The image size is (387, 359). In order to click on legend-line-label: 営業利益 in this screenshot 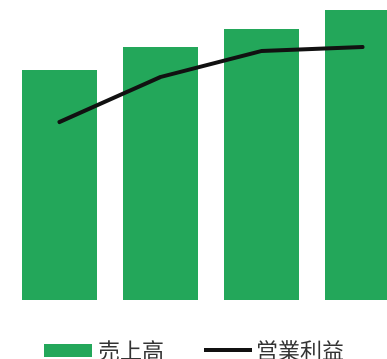, I will do `click(300, 349)`.